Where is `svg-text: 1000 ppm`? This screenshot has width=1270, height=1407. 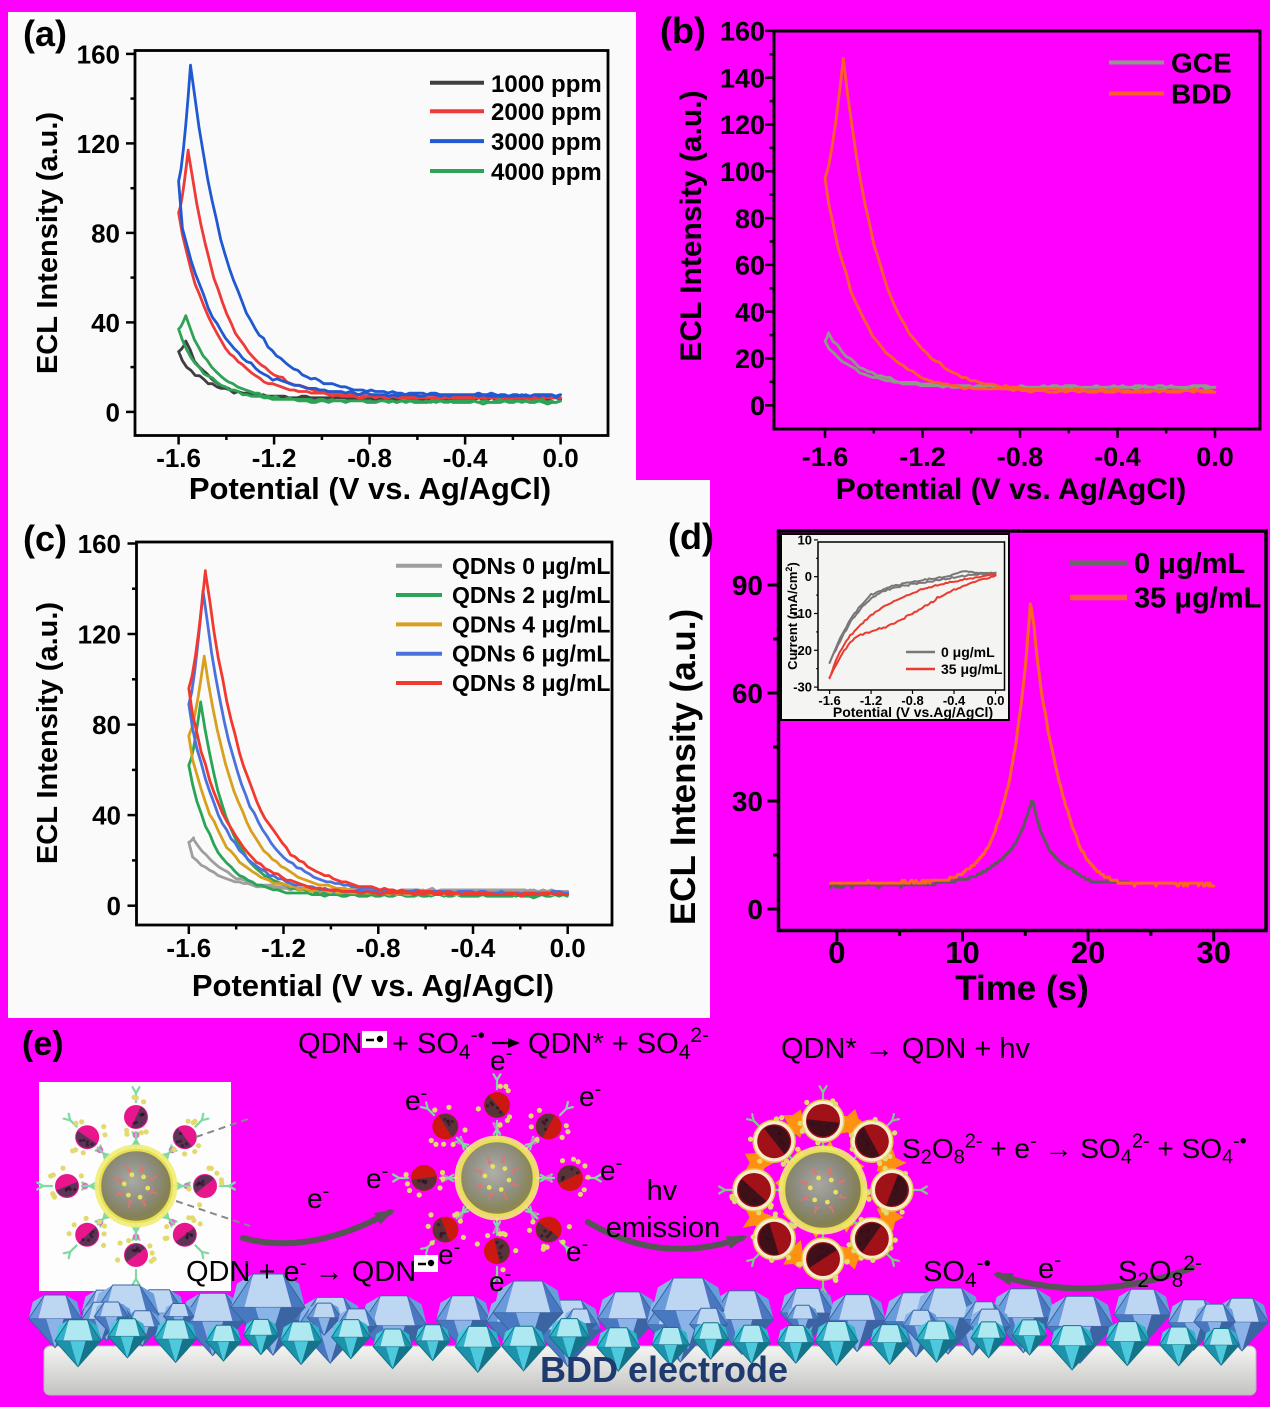 svg-text: 1000 ppm is located at coordinates (546, 84).